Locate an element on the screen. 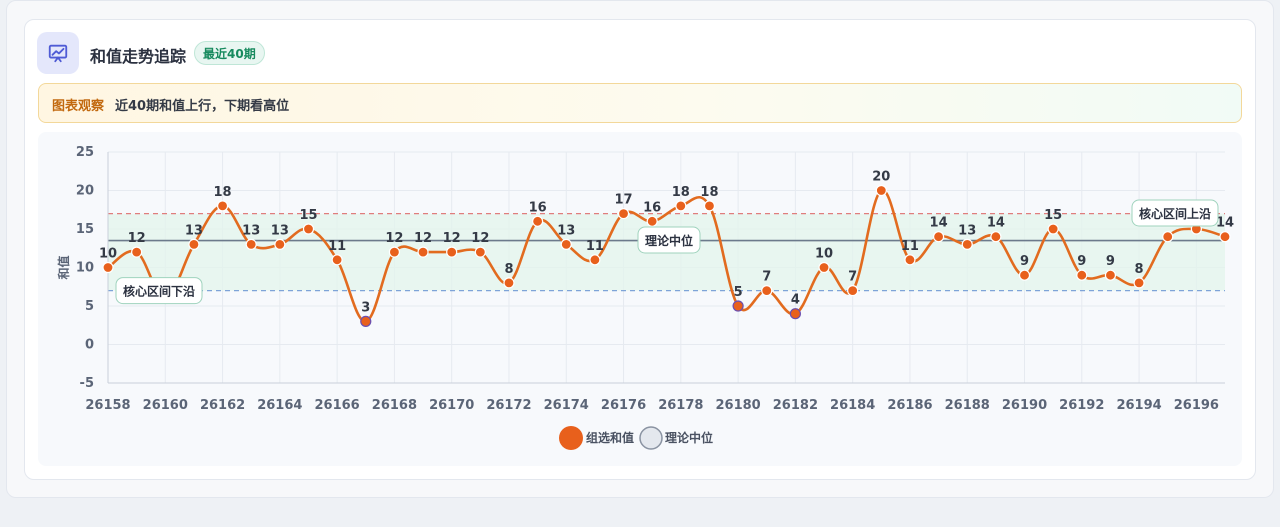 The height and width of the screenshot is (527, 1280). x-tick-label: 26174 is located at coordinates (566, 405).